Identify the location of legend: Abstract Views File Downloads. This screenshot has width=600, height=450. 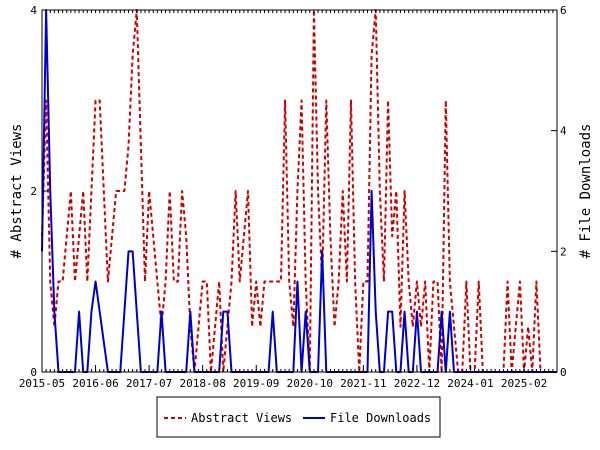
(298, 417).